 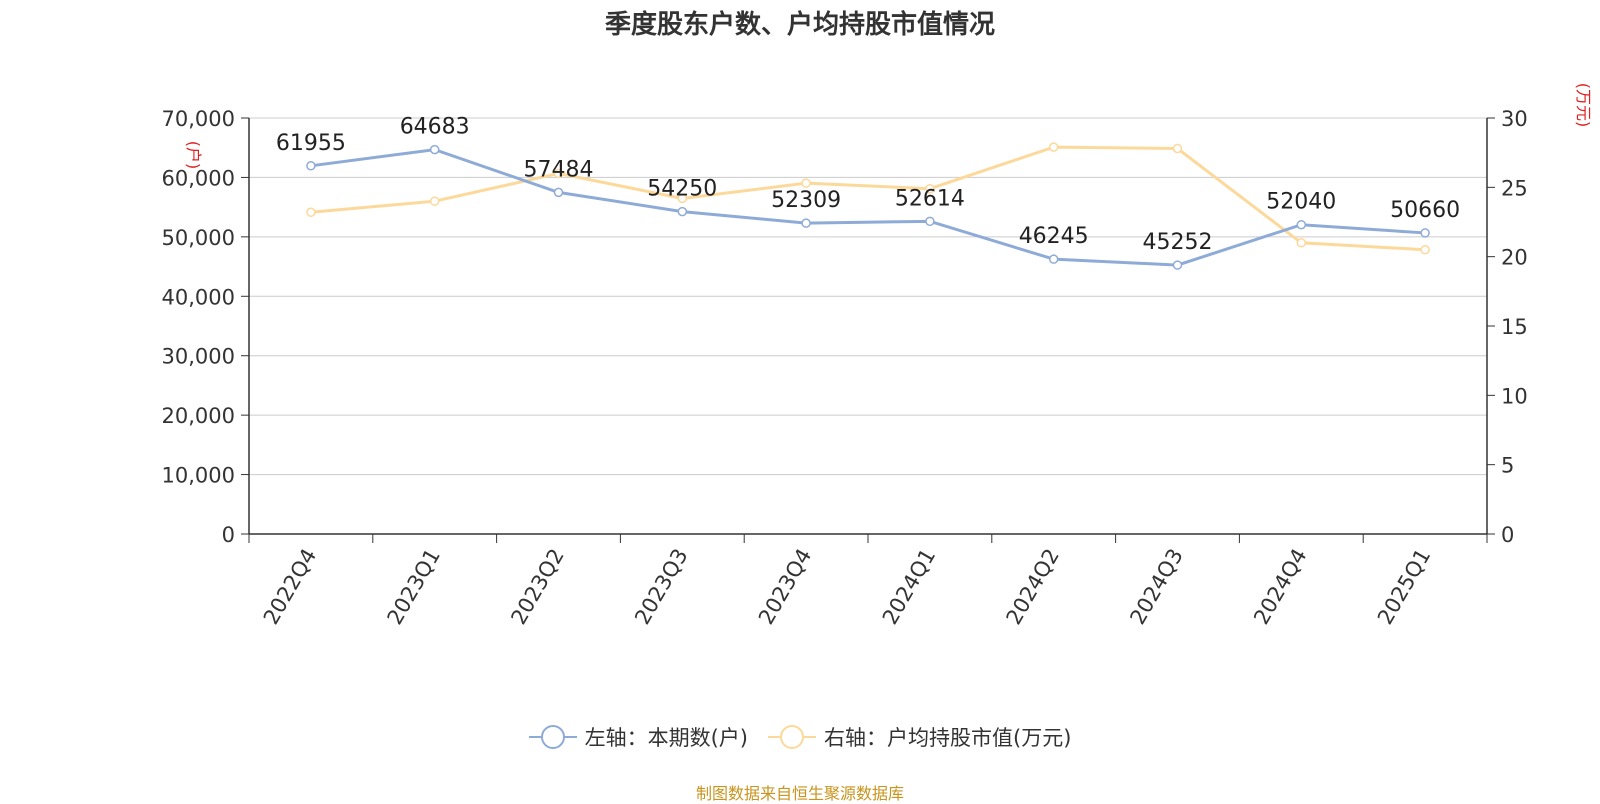 What do you see at coordinates (198, 119) in the screenshot?
I see `left-axis-tick-label: 70,000` at bounding box center [198, 119].